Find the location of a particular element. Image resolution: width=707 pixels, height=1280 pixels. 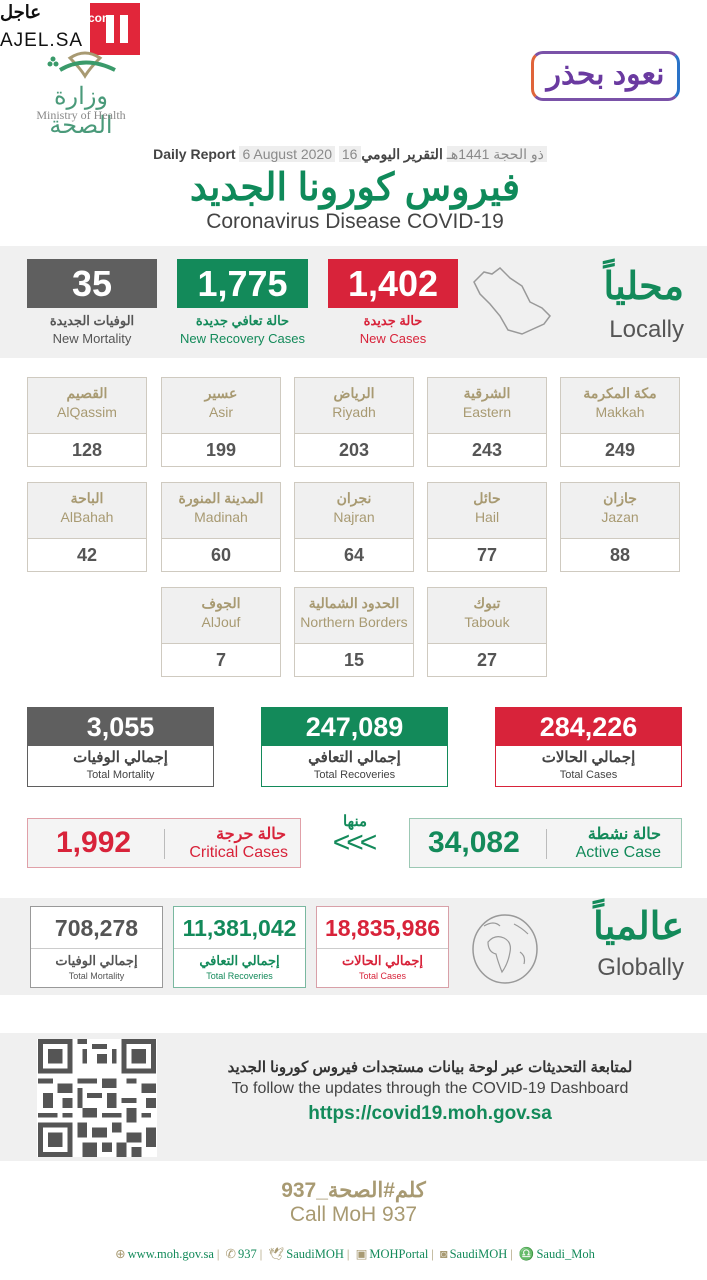

region-card: الشرقية Eastern 243 is located at coordinates (487, 422).